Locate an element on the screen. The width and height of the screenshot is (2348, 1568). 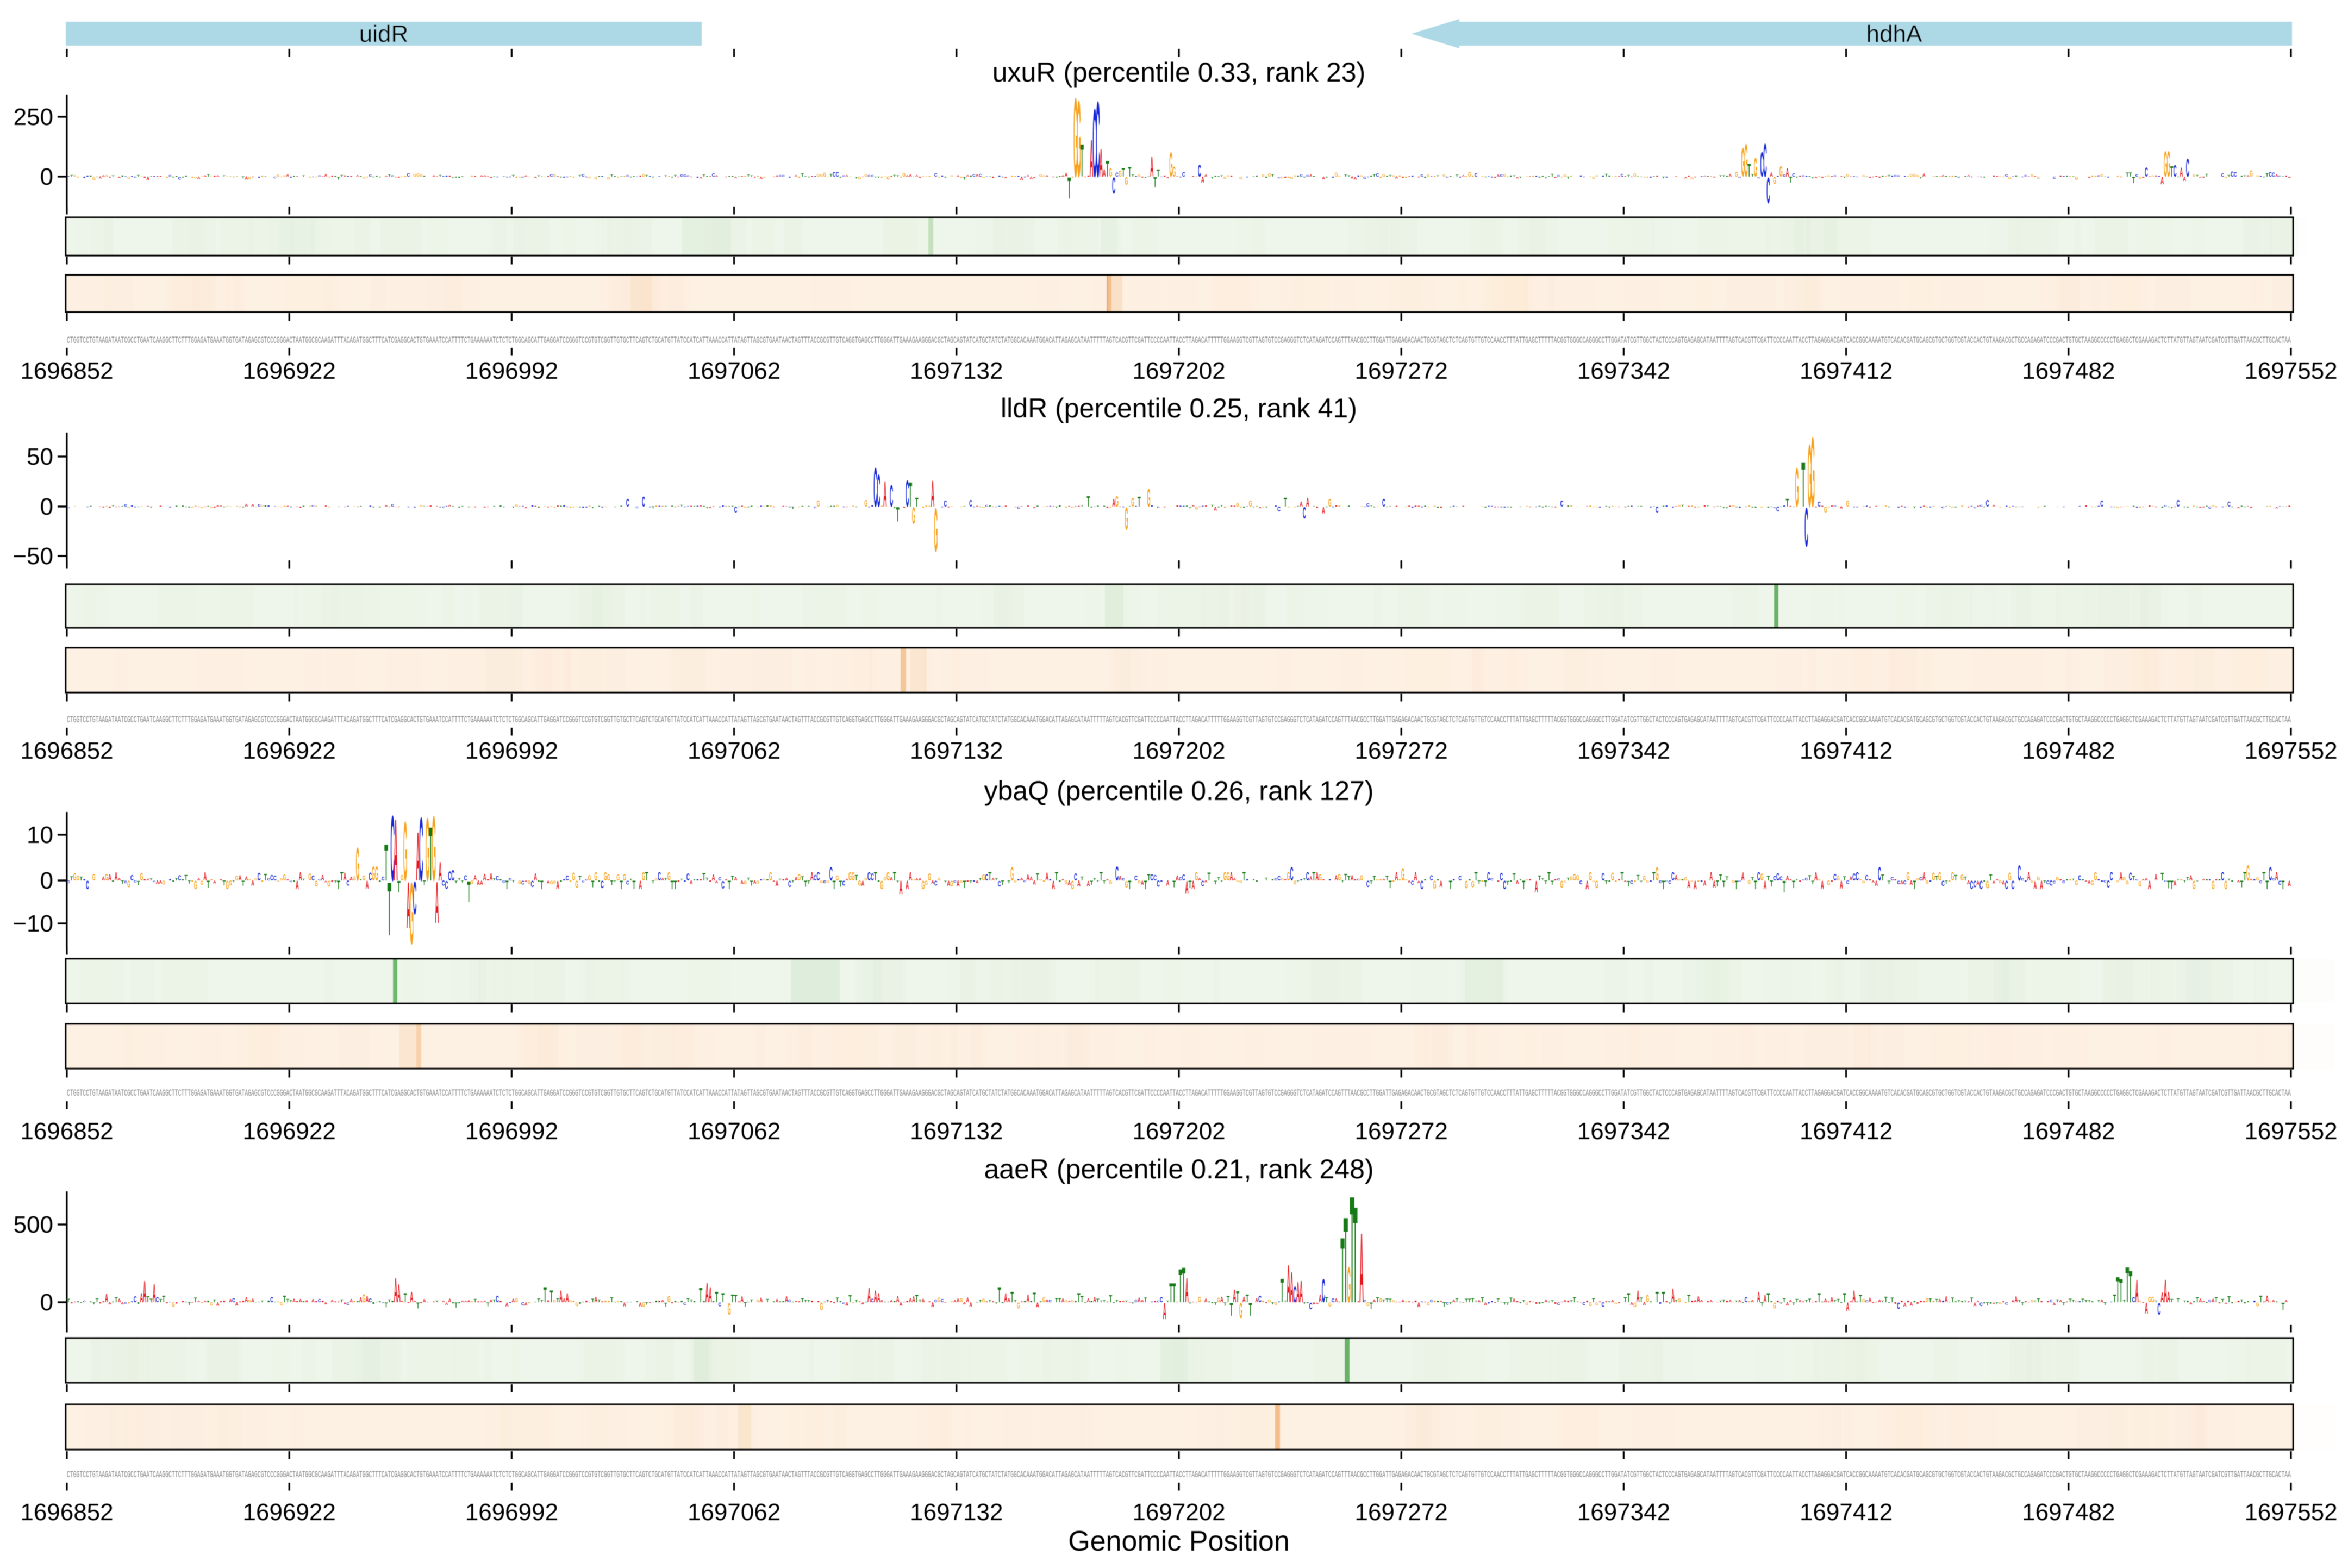
svg-text: 1696992 is located at coordinates (512, 1512).